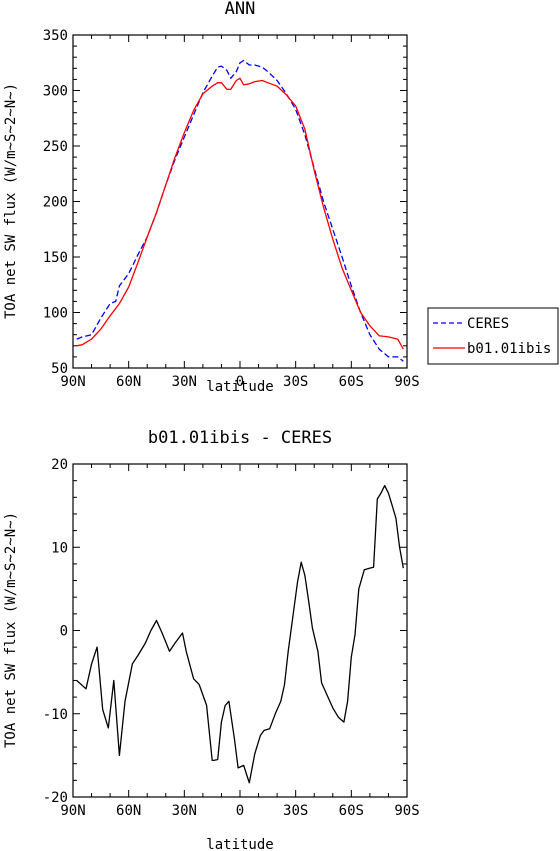 The image size is (560, 851). Describe the element at coordinates (55, 147) in the screenshot. I see `top-y-tick-label: 250` at that location.